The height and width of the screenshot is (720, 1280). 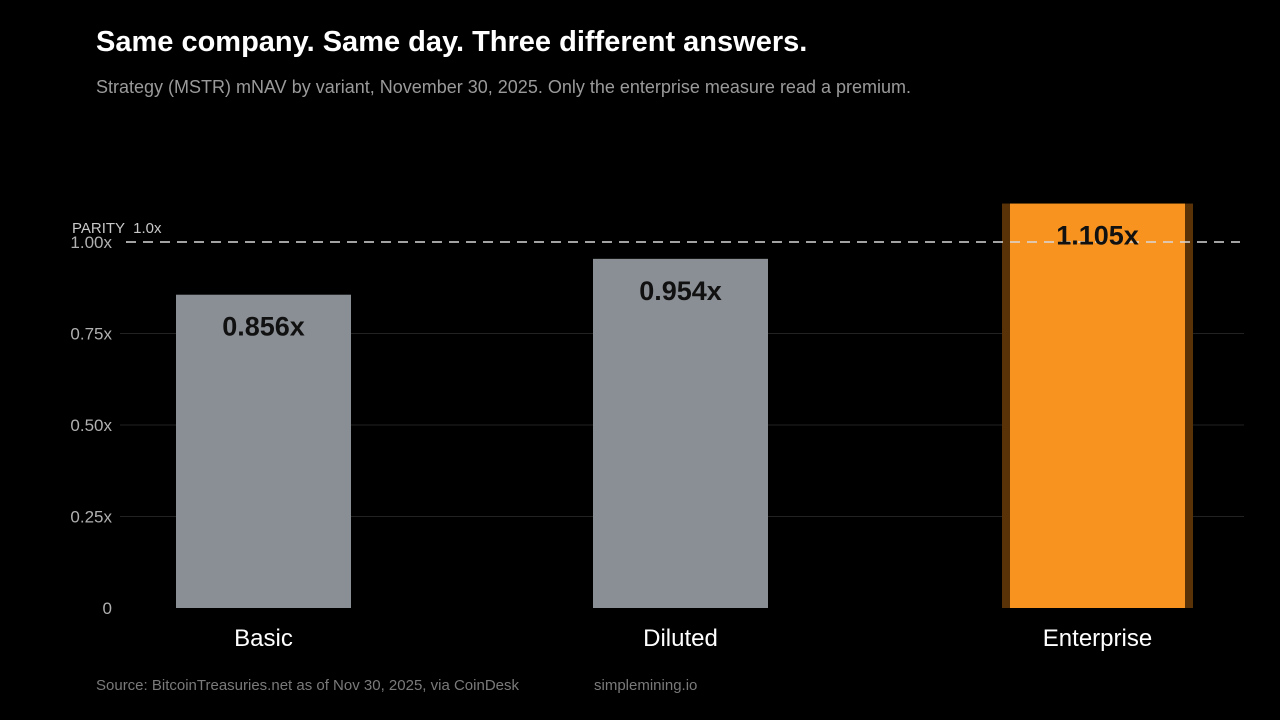 I want to click on category-label: Basic, so click(x=263, y=638).